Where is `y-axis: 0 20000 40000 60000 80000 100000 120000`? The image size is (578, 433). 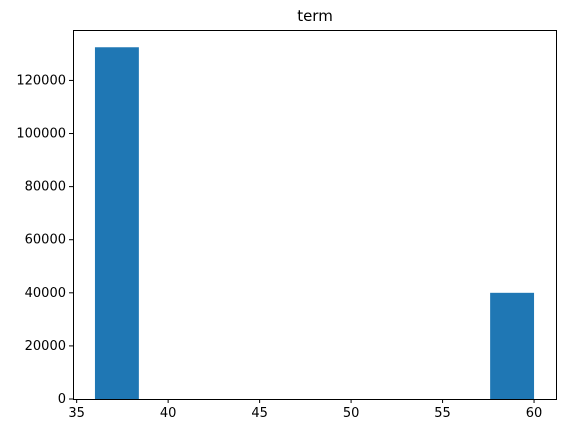
y-axis: 0 20000 40000 60000 80000 100000 120000 is located at coordinates (44, 240).